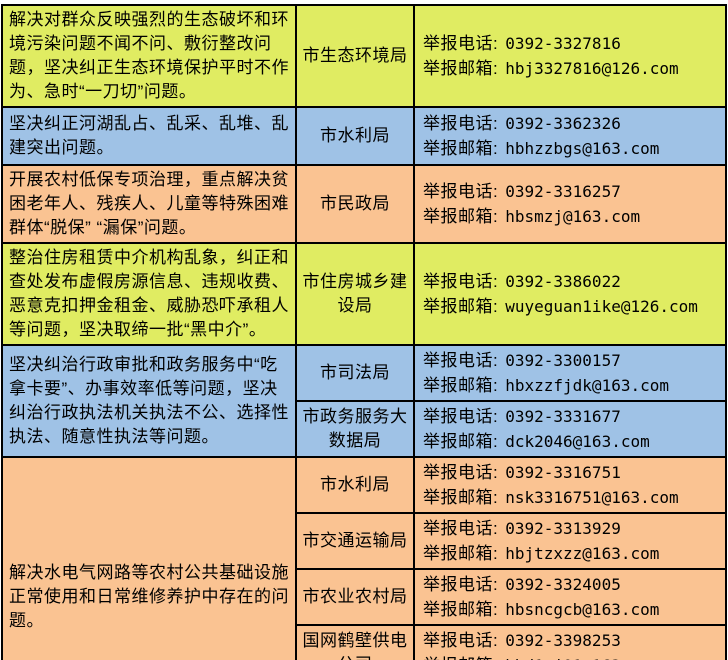  What do you see at coordinates (563, 191) in the screenshot?
I see `phone-number: 0392-3316257` at bounding box center [563, 191].